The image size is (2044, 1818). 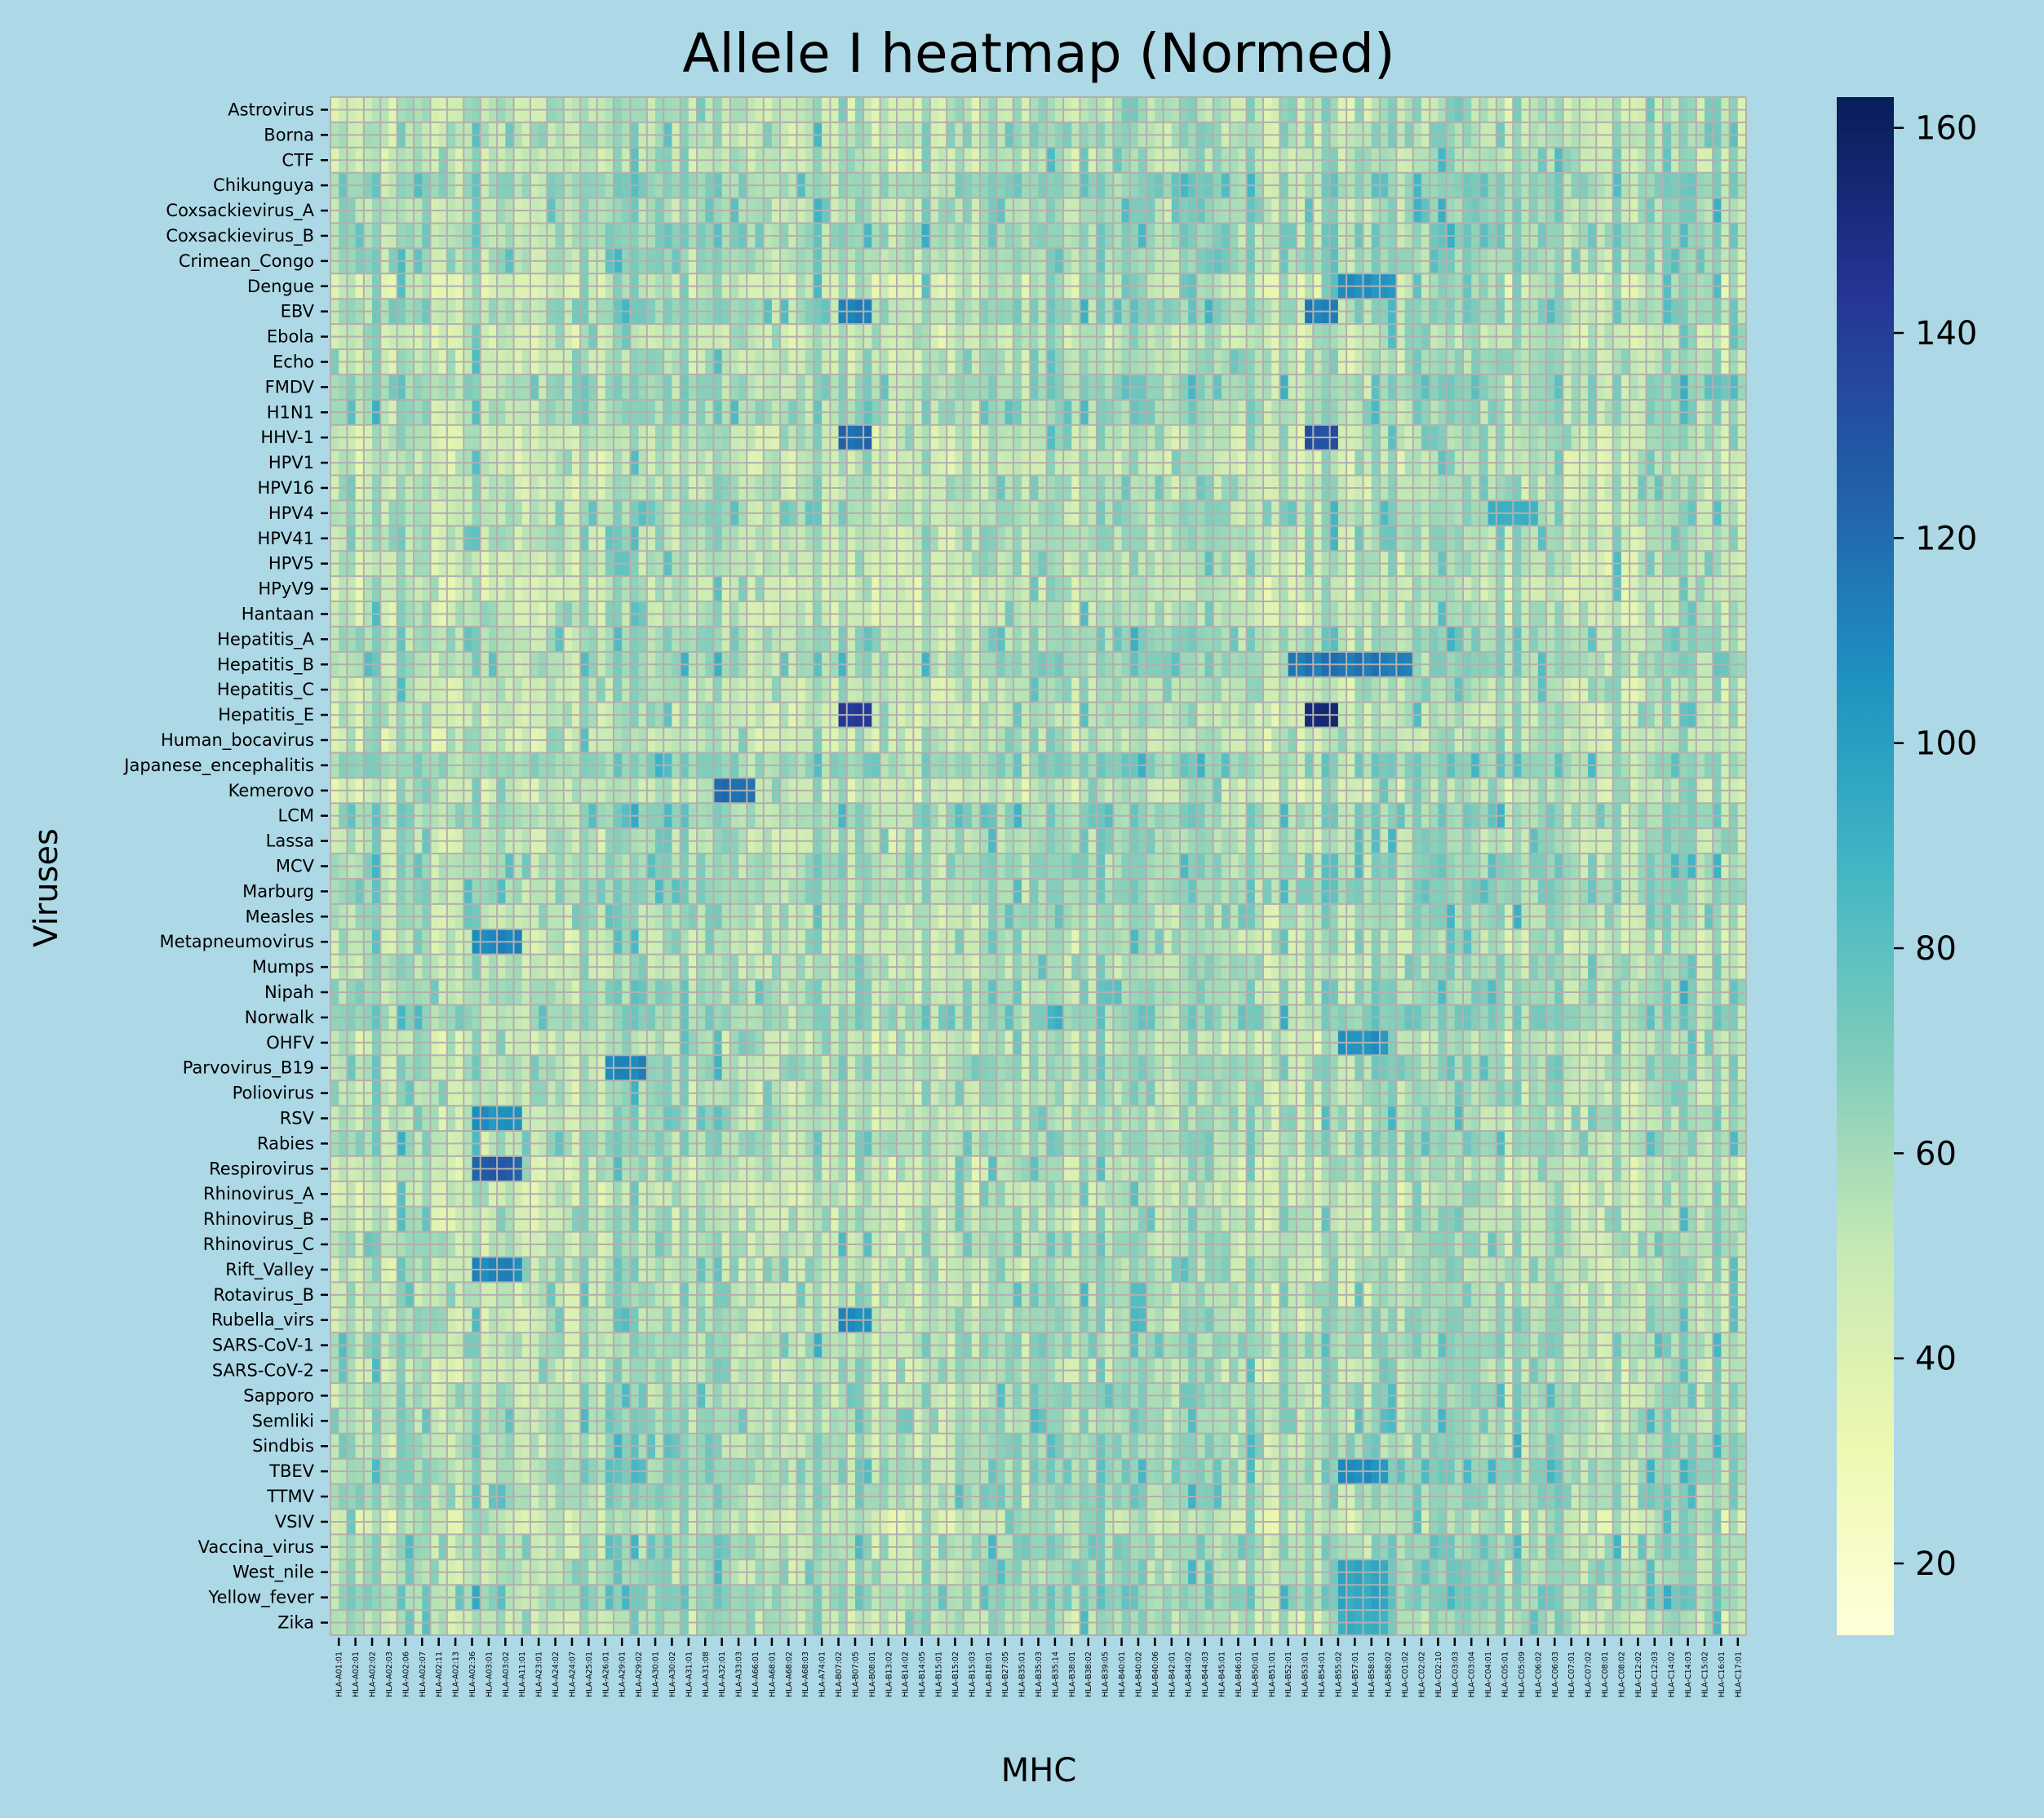 What do you see at coordinates (1039, 1771) in the screenshot?
I see `x-axis-label: MHC` at bounding box center [1039, 1771].